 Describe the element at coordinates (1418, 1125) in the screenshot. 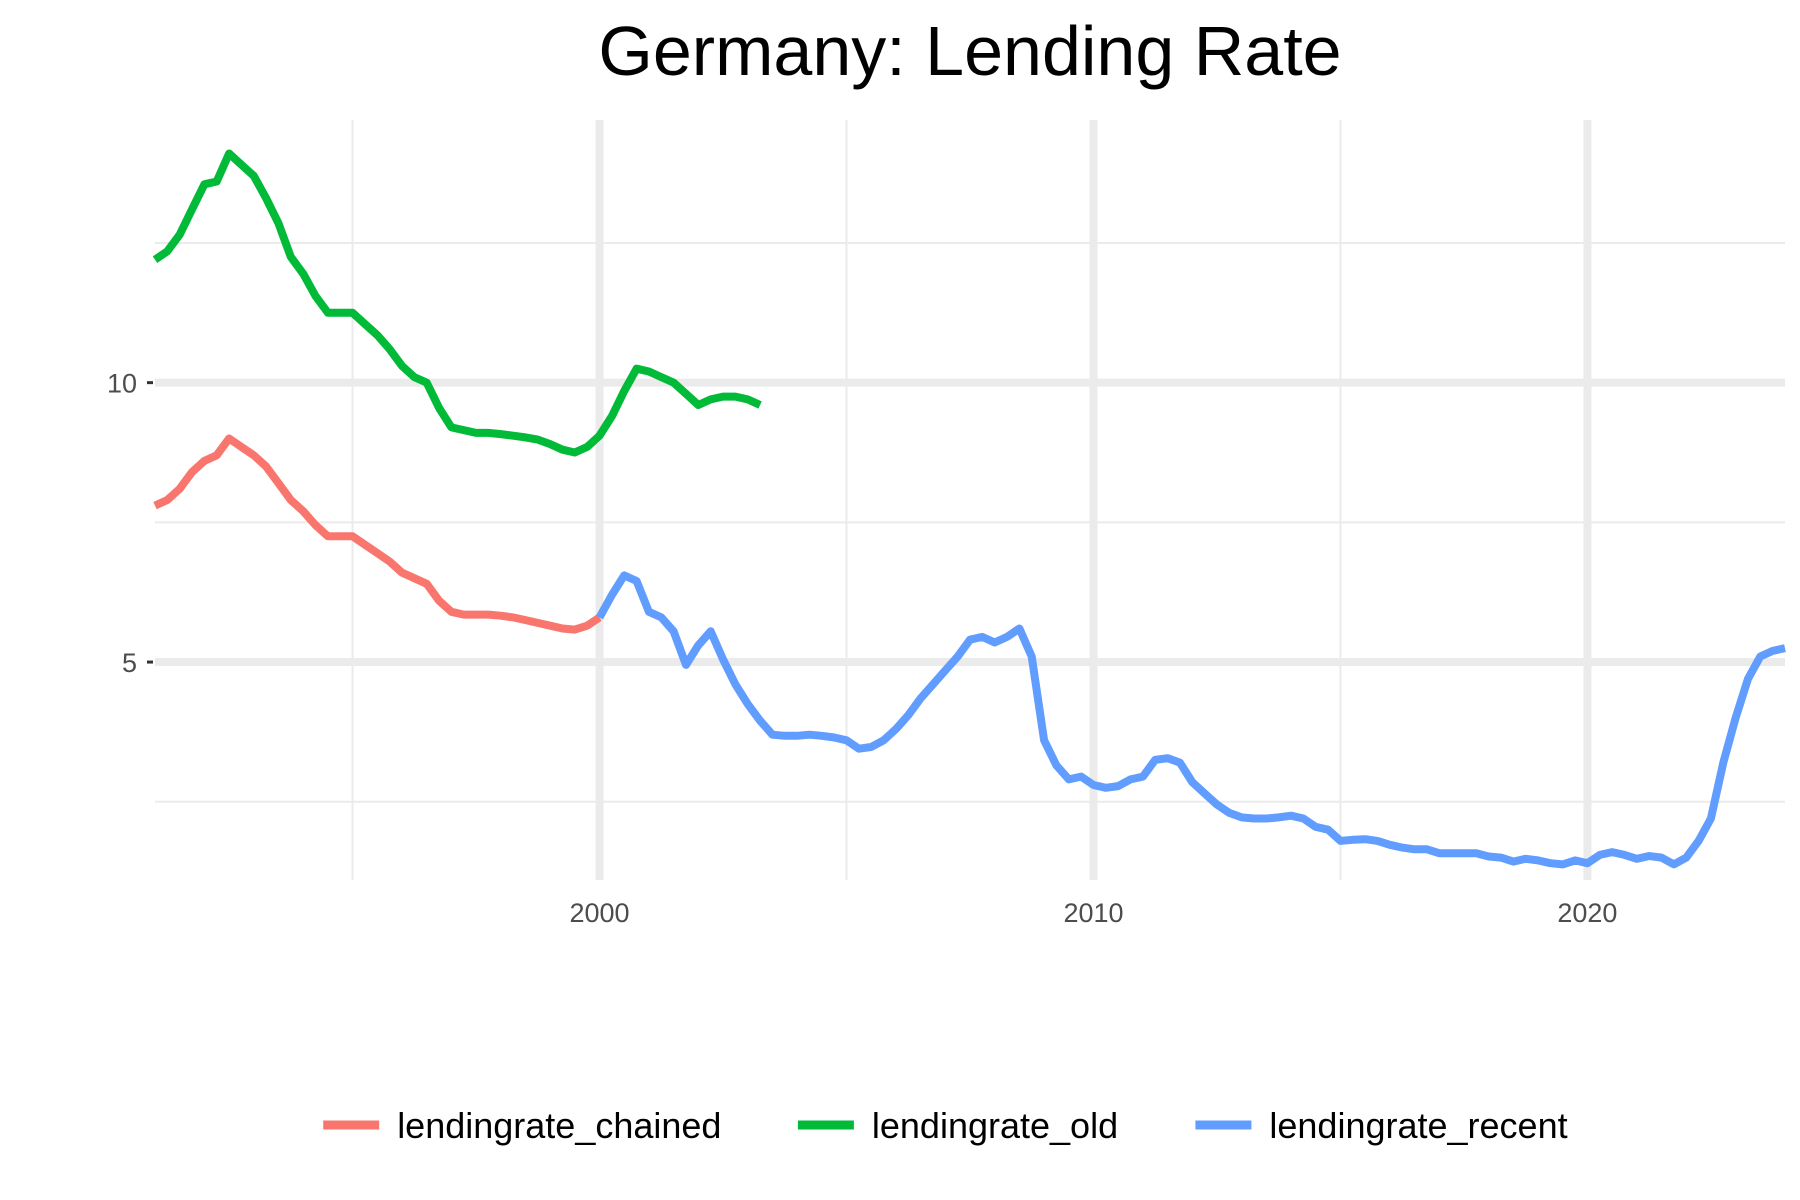

I see `legend-label-lendingrate-recent: lendingrate_recent` at that location.